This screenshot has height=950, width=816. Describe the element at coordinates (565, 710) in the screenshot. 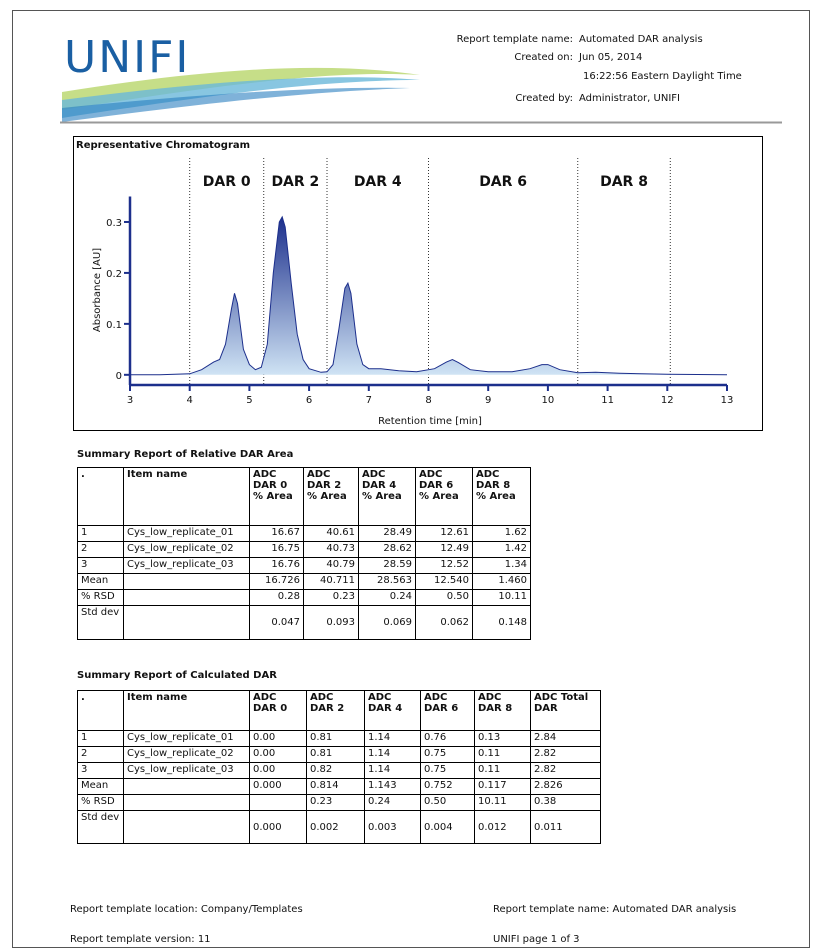

I see `header-cell: ADC Total DAR` at that location.